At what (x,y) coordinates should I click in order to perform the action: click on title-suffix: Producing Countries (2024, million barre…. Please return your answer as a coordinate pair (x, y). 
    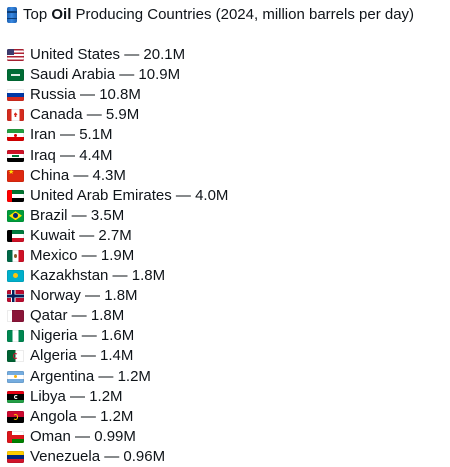
    Looking at the image, I should click on (243, 14).